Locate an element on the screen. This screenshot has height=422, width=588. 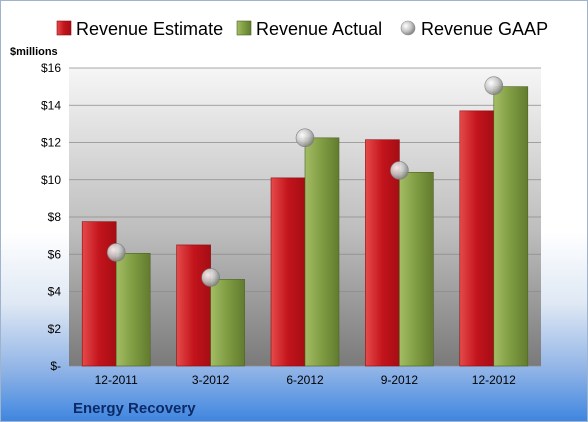
x-tick-label: 12-2012 is located at coordinates (494, 380).